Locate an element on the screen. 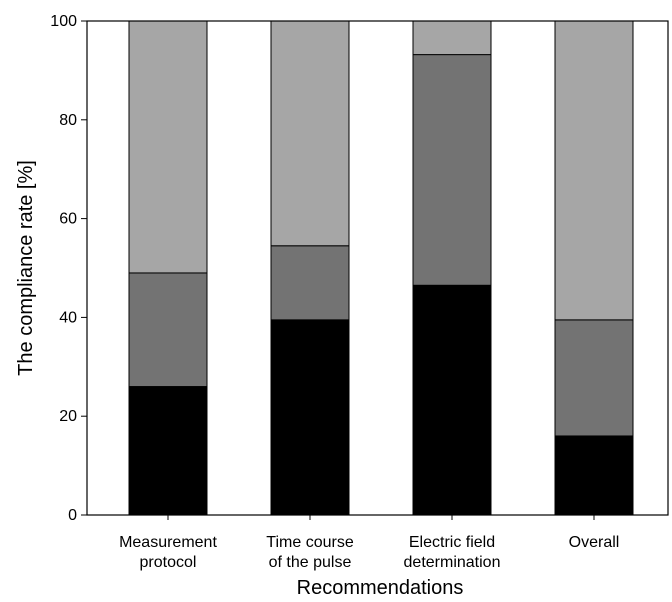 The width and height of the screenshot is (672, 602). y-tick-label-40: 40 is located at coordinates (68, 317).